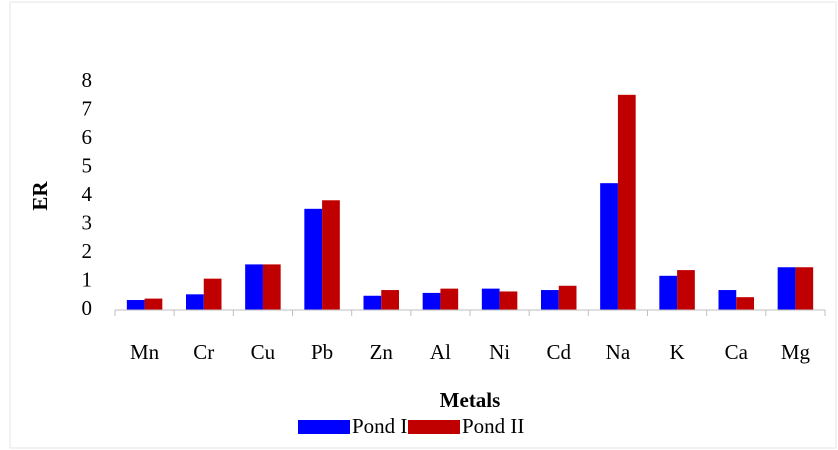 This screenshot has width=838, height=450. What do you see at coordinates (737, 352) in the screenshot?
I see `x-tick-label: Ca` at bounding box center [737, 352].